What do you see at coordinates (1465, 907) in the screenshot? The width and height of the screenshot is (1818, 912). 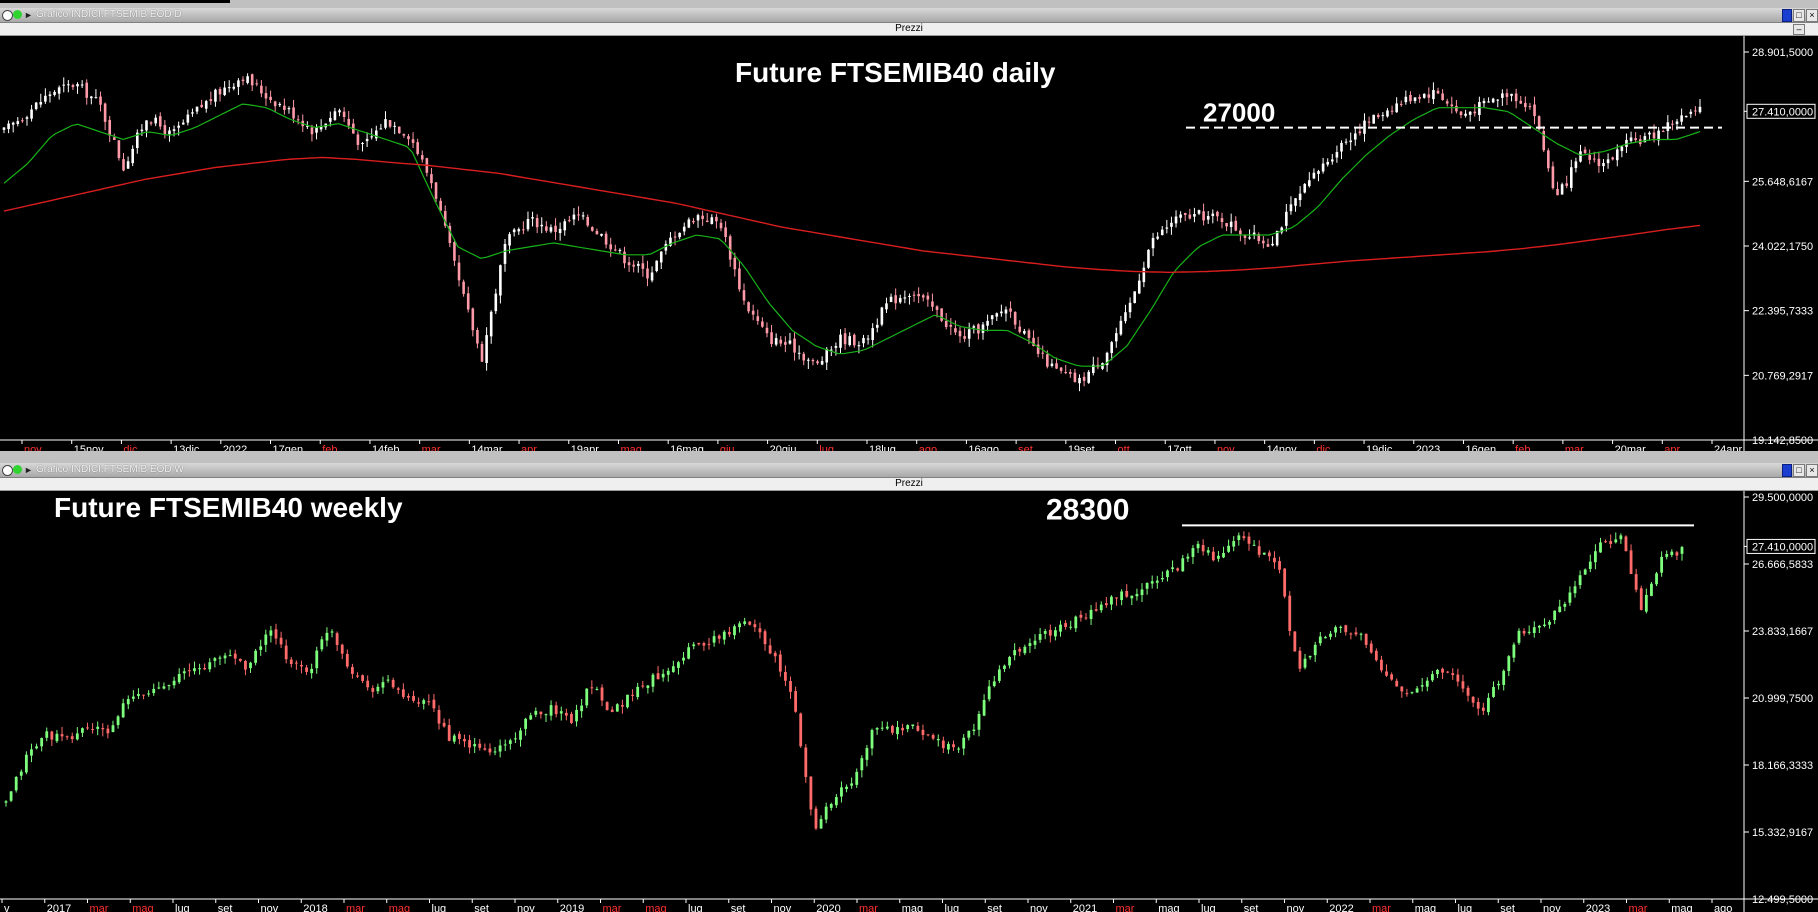 I see `x-tick-label: lug` at bounding box center [1465, 907].